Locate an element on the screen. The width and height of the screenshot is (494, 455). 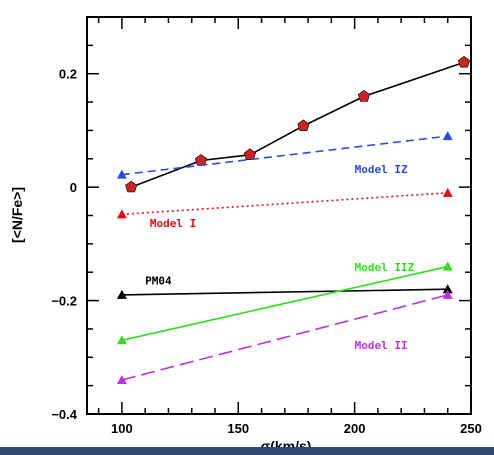
series-annotation: Model I is located at coordinates (173, 223).